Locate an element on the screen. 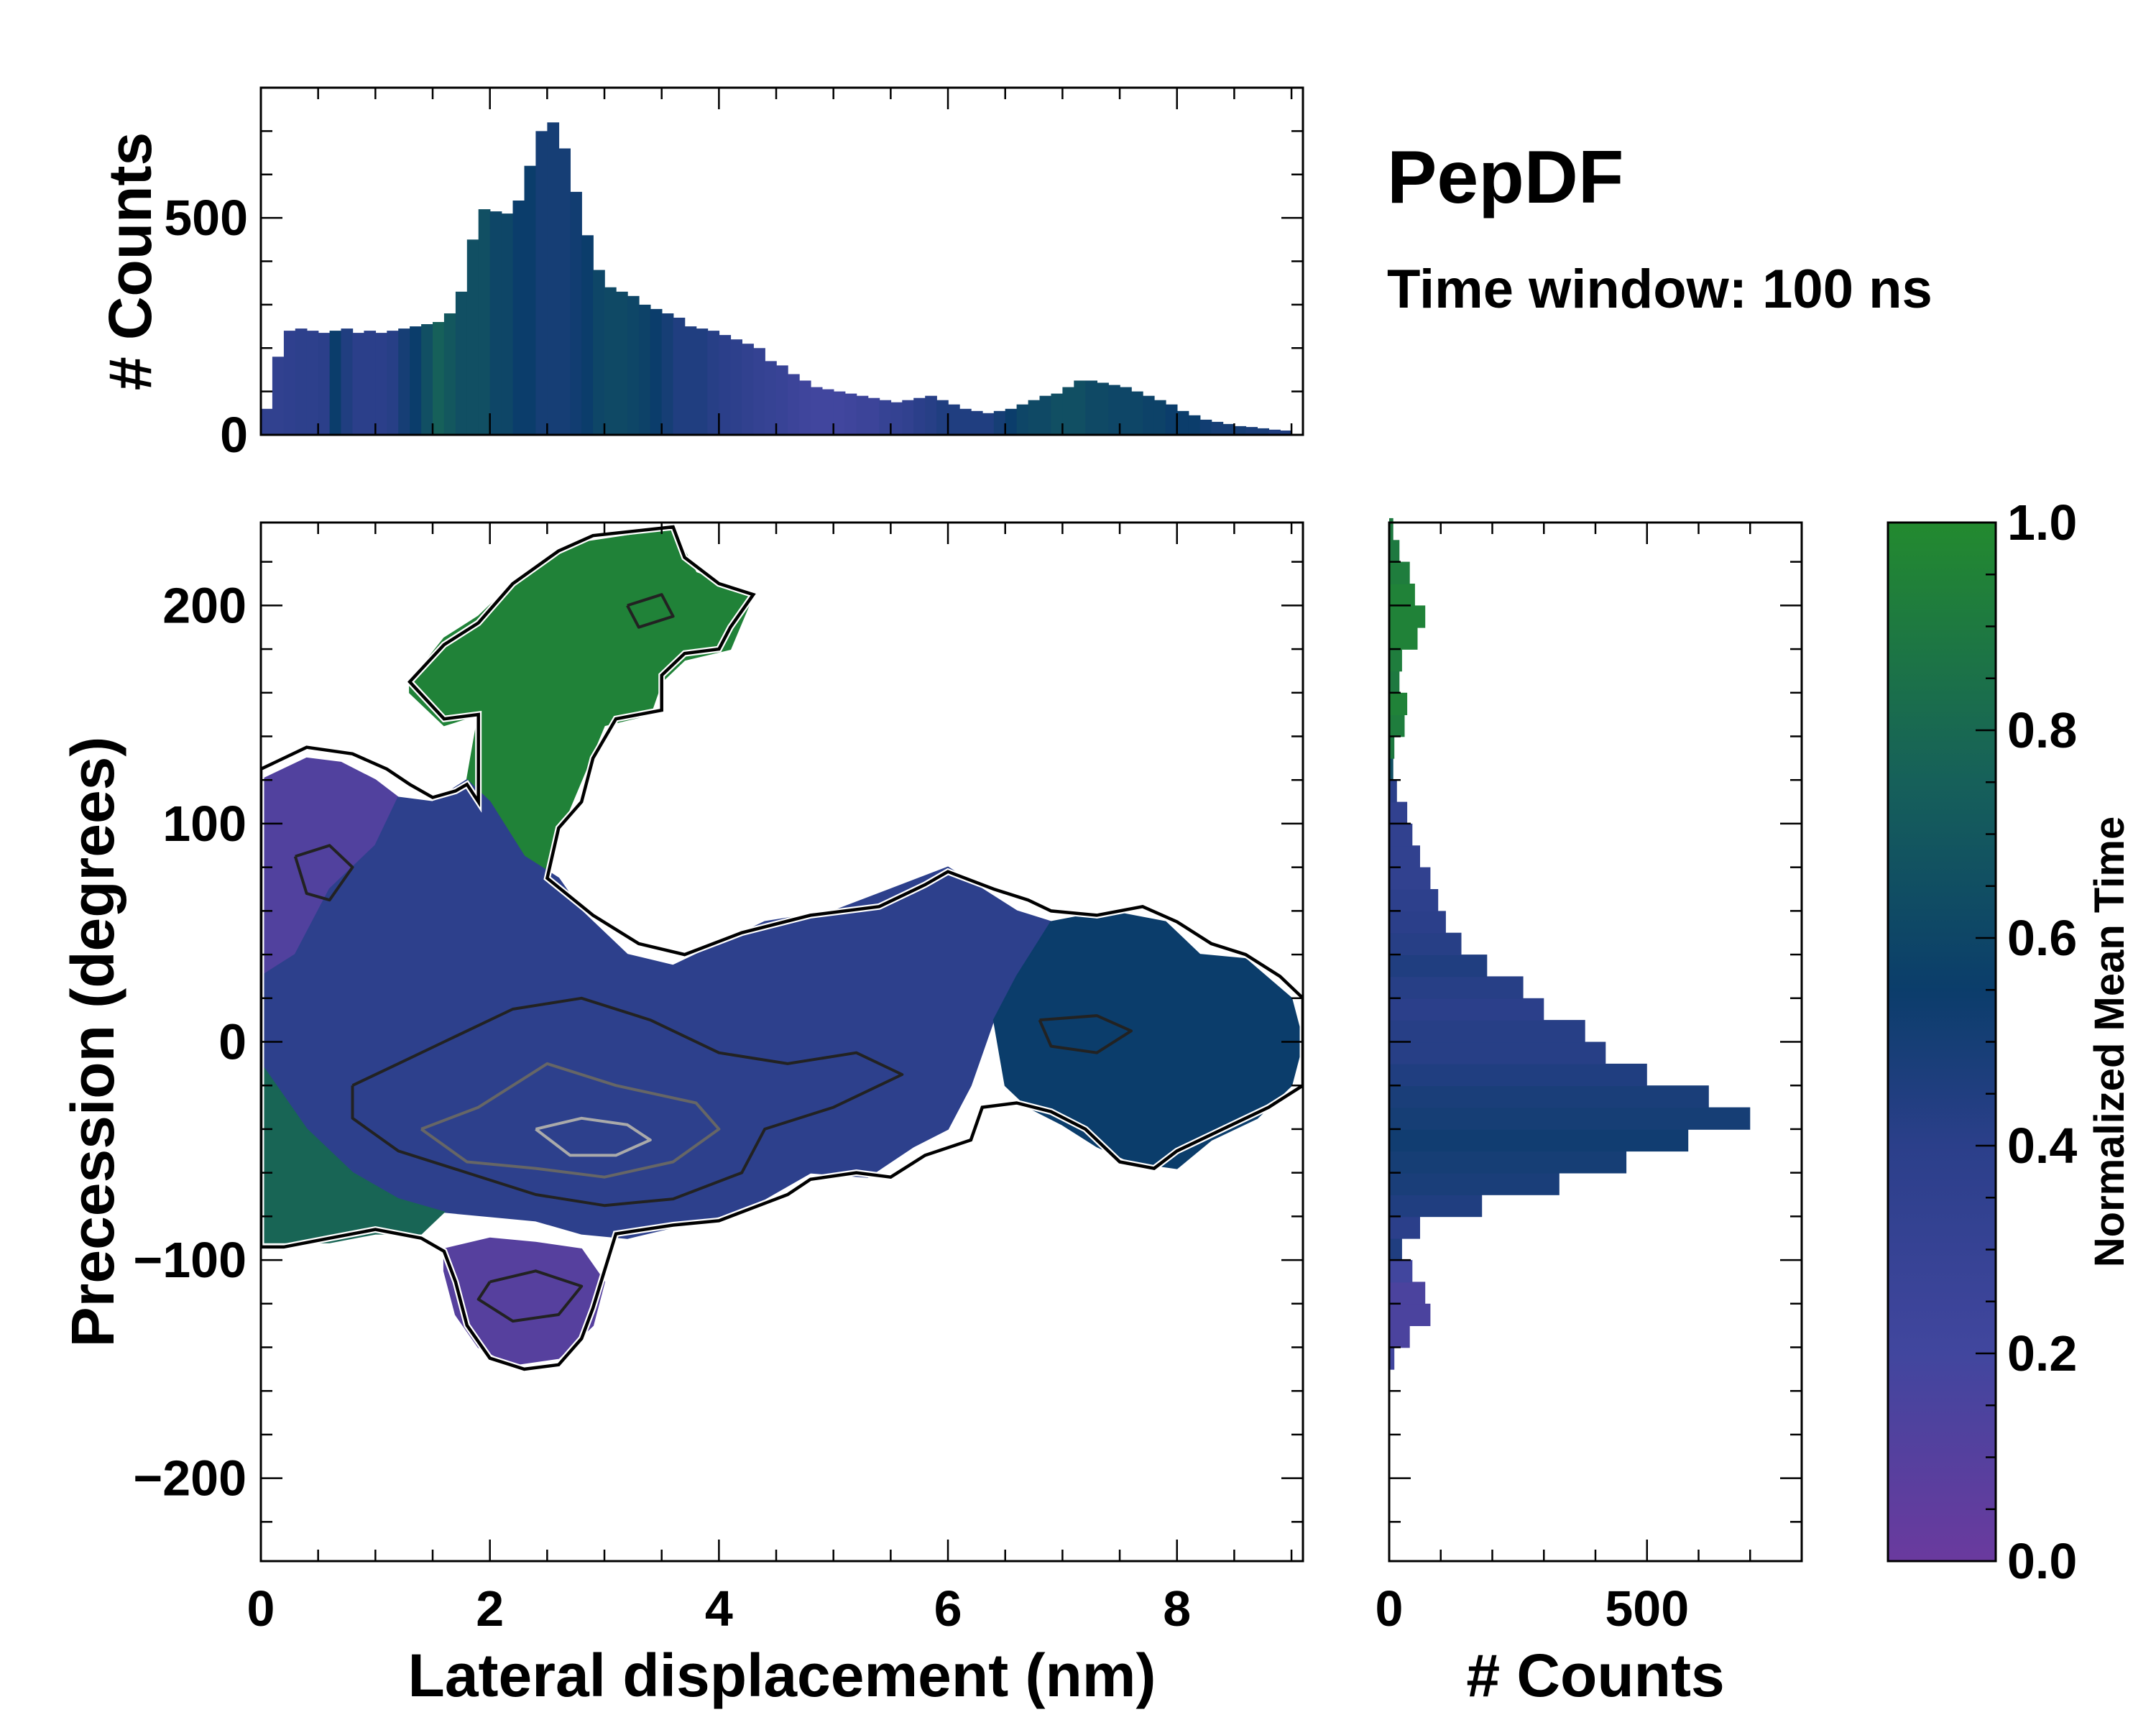 This screenshot has height=1725, width=2156. colorbar-tick-label: 1.0 is located at coordinates (2042, 522).